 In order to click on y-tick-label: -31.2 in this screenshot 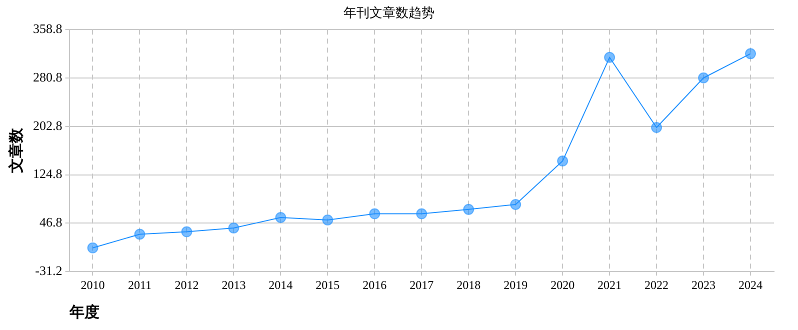, I will do `click(48, 270)`.